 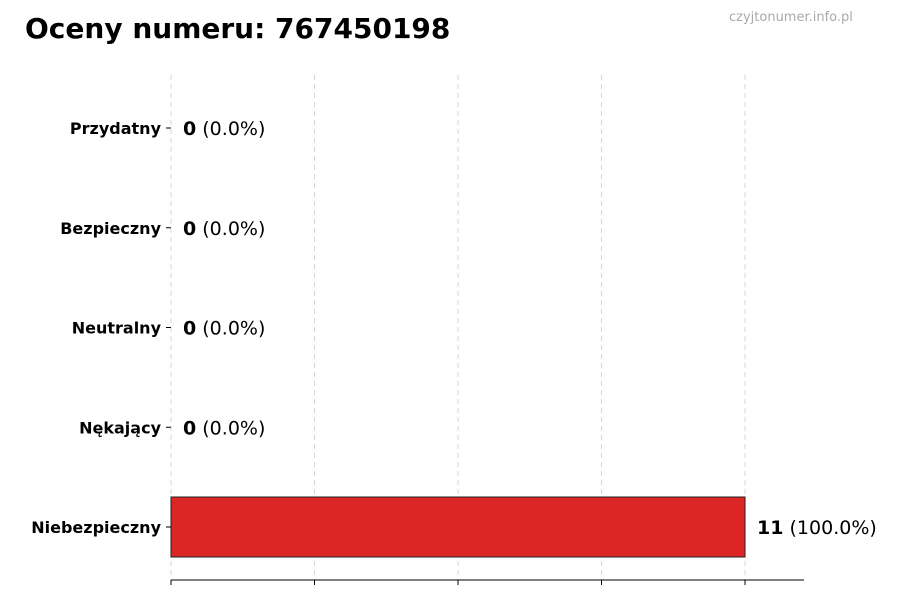 What do you see at coordinates (238, 28) in the screenshot?
I see `chart-title: Oceny numeru: 767450198` at bounding box center [238, 28].